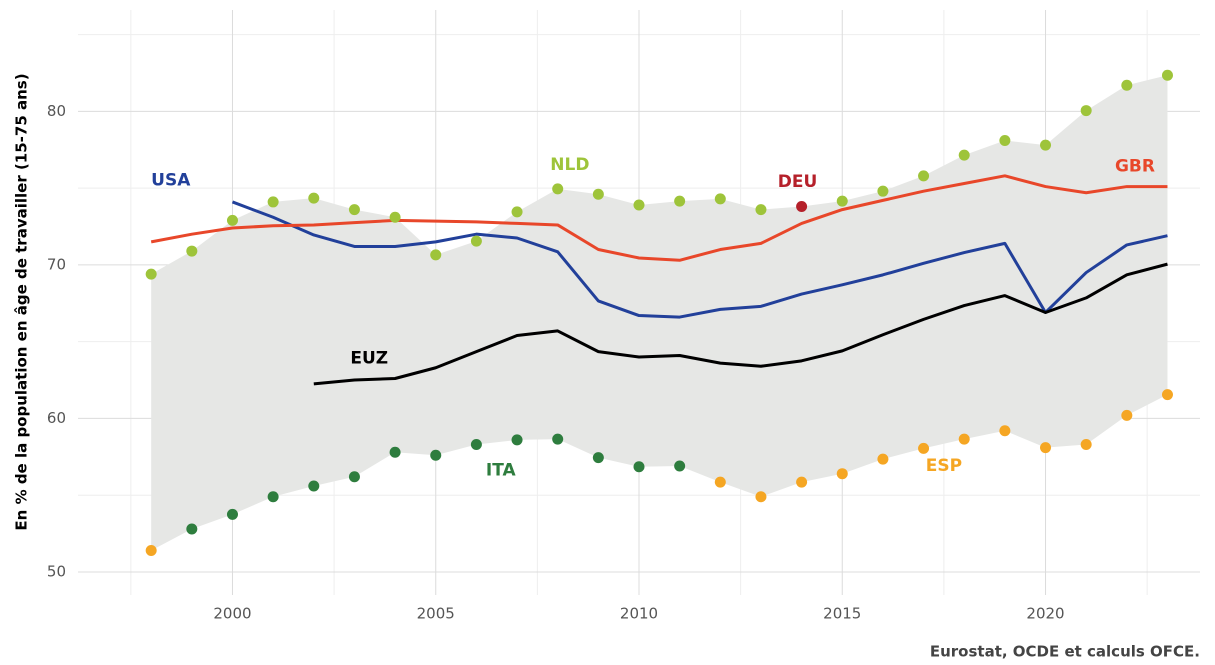  Describe the element at coordinates (436, 614) in the screenshot. I see `x-tick-label: 2005` at that location.